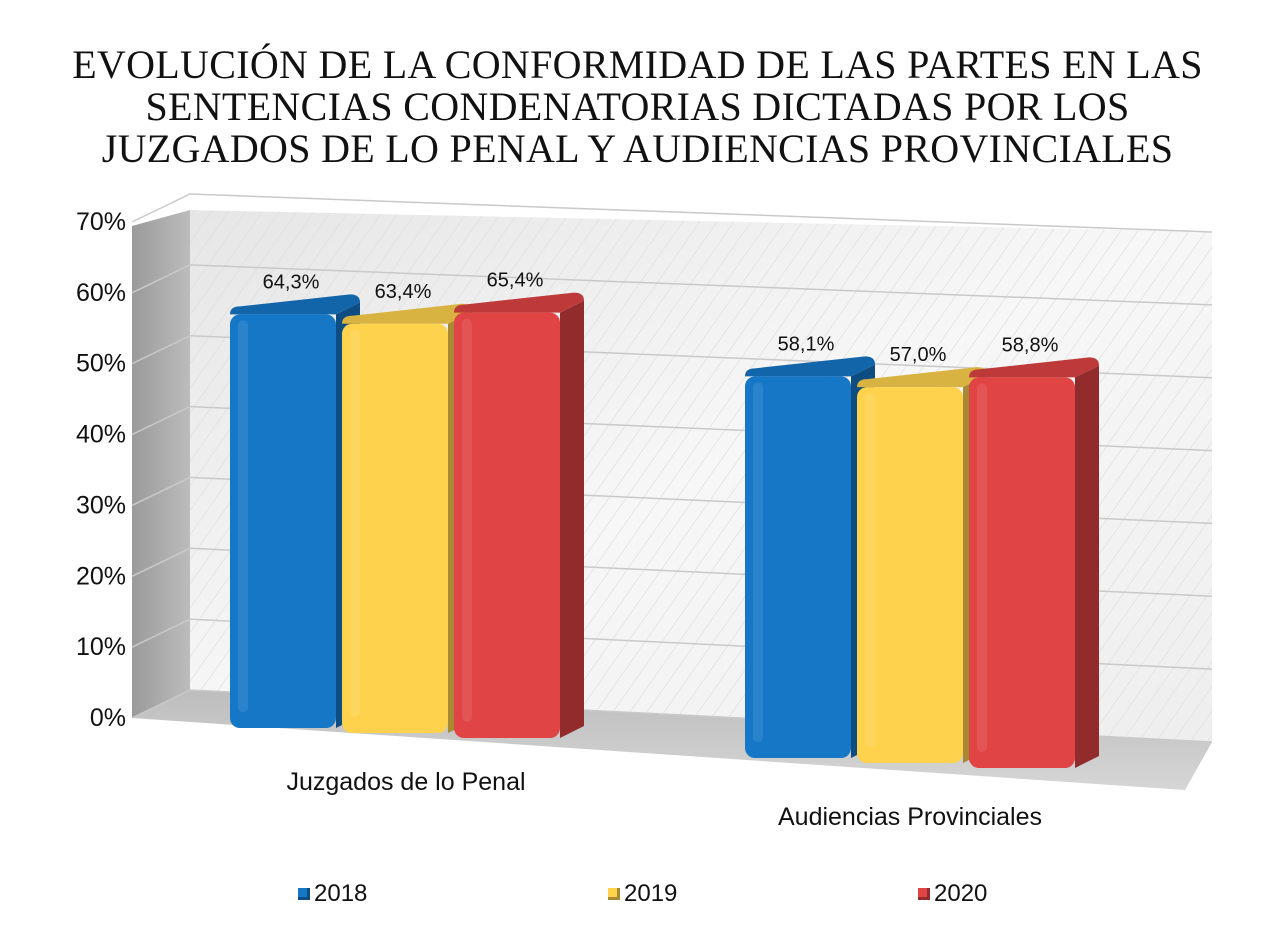  I want to click on y-tick-label: 20%, so click(101, 576).